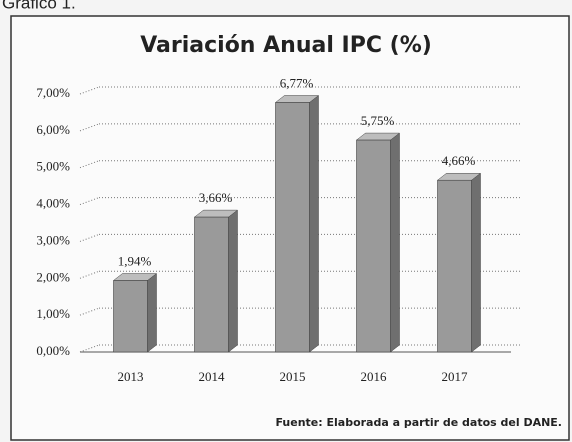 The image size is (572, 442). What do you see at coordinates (297, 82) in the screenshot?
I see `data-label: 6,77%` at bounding box center [297, 82].